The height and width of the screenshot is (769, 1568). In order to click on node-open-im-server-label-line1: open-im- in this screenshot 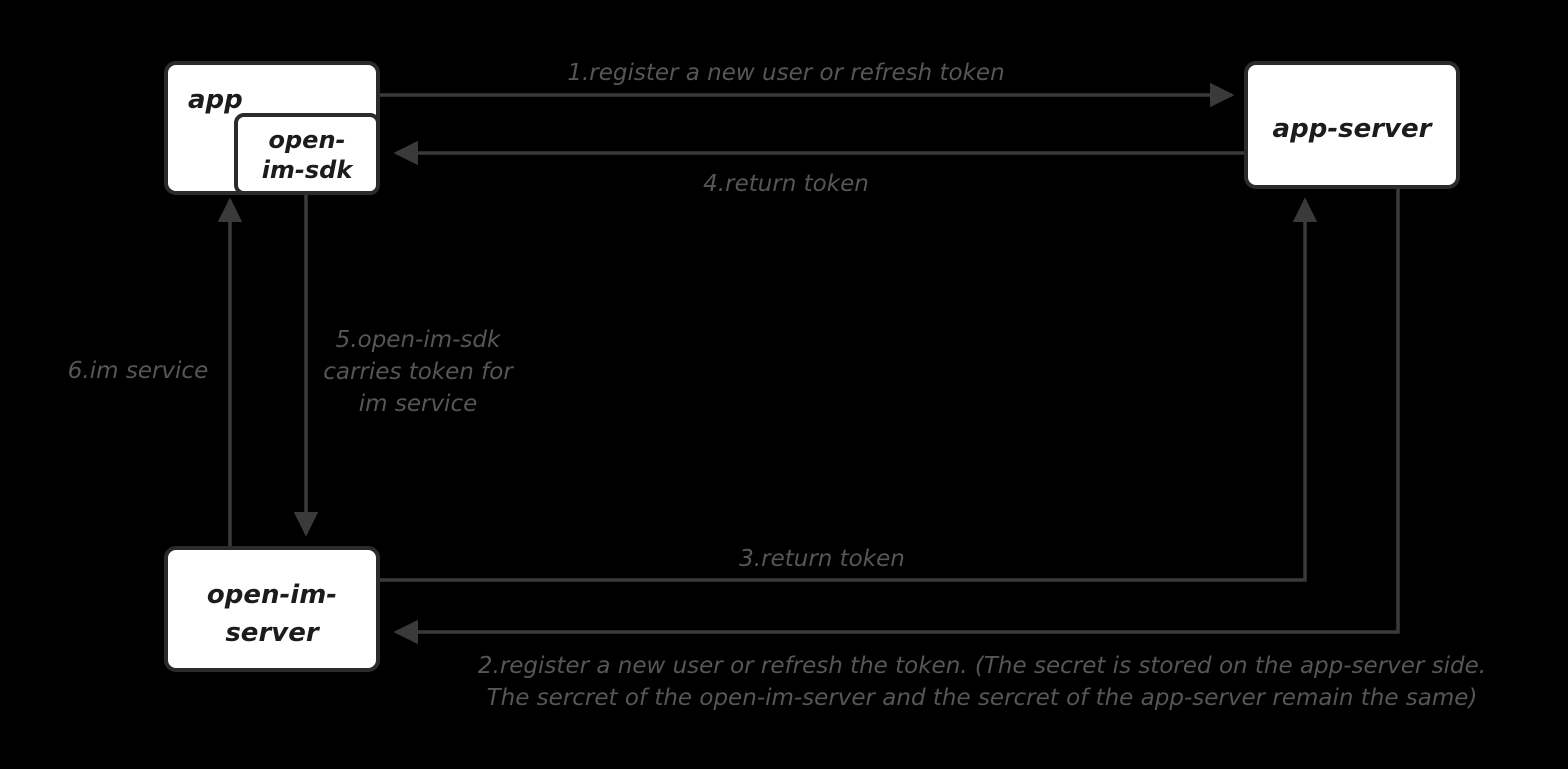, I will do `click(272, 595)`.